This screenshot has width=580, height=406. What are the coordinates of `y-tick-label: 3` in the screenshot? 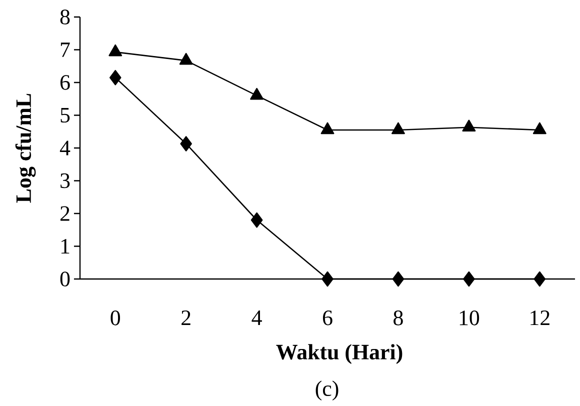 It's located at (65, 180).